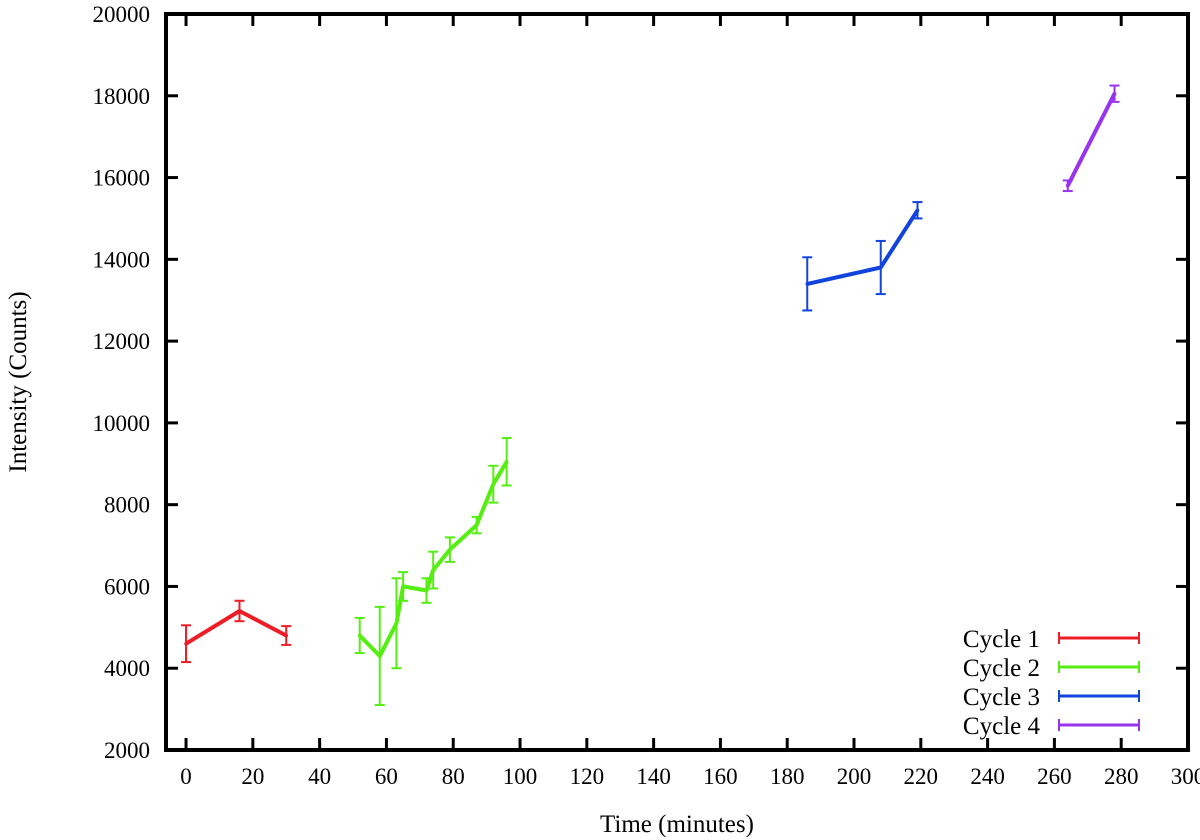  I want to click on legend-label: Cycle 1, so click(1001, 639).